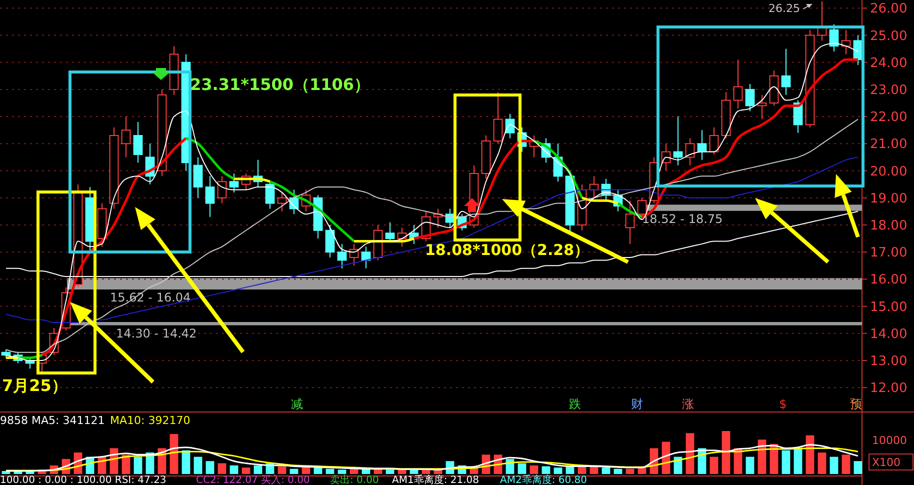 Image resolution: width=914 pixels, height=485 pixels. What do you see at coordinates (688, 404) in the screenshot?
I see `annotation: 涨` at bounding box center [688, 404].